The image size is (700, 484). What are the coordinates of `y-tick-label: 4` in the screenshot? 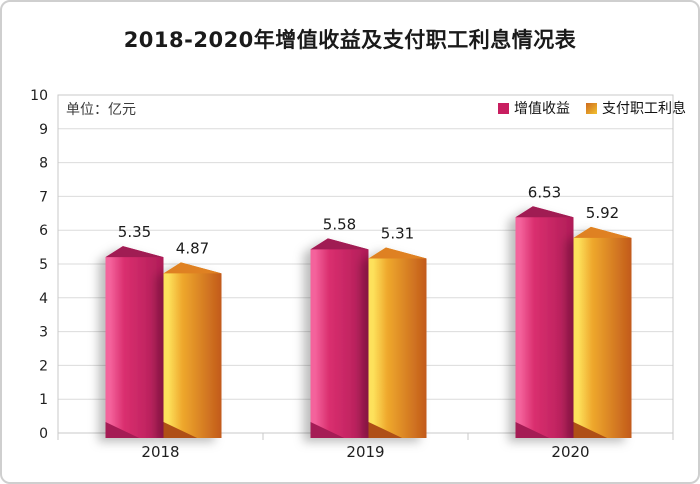 It's located at (43, 299).